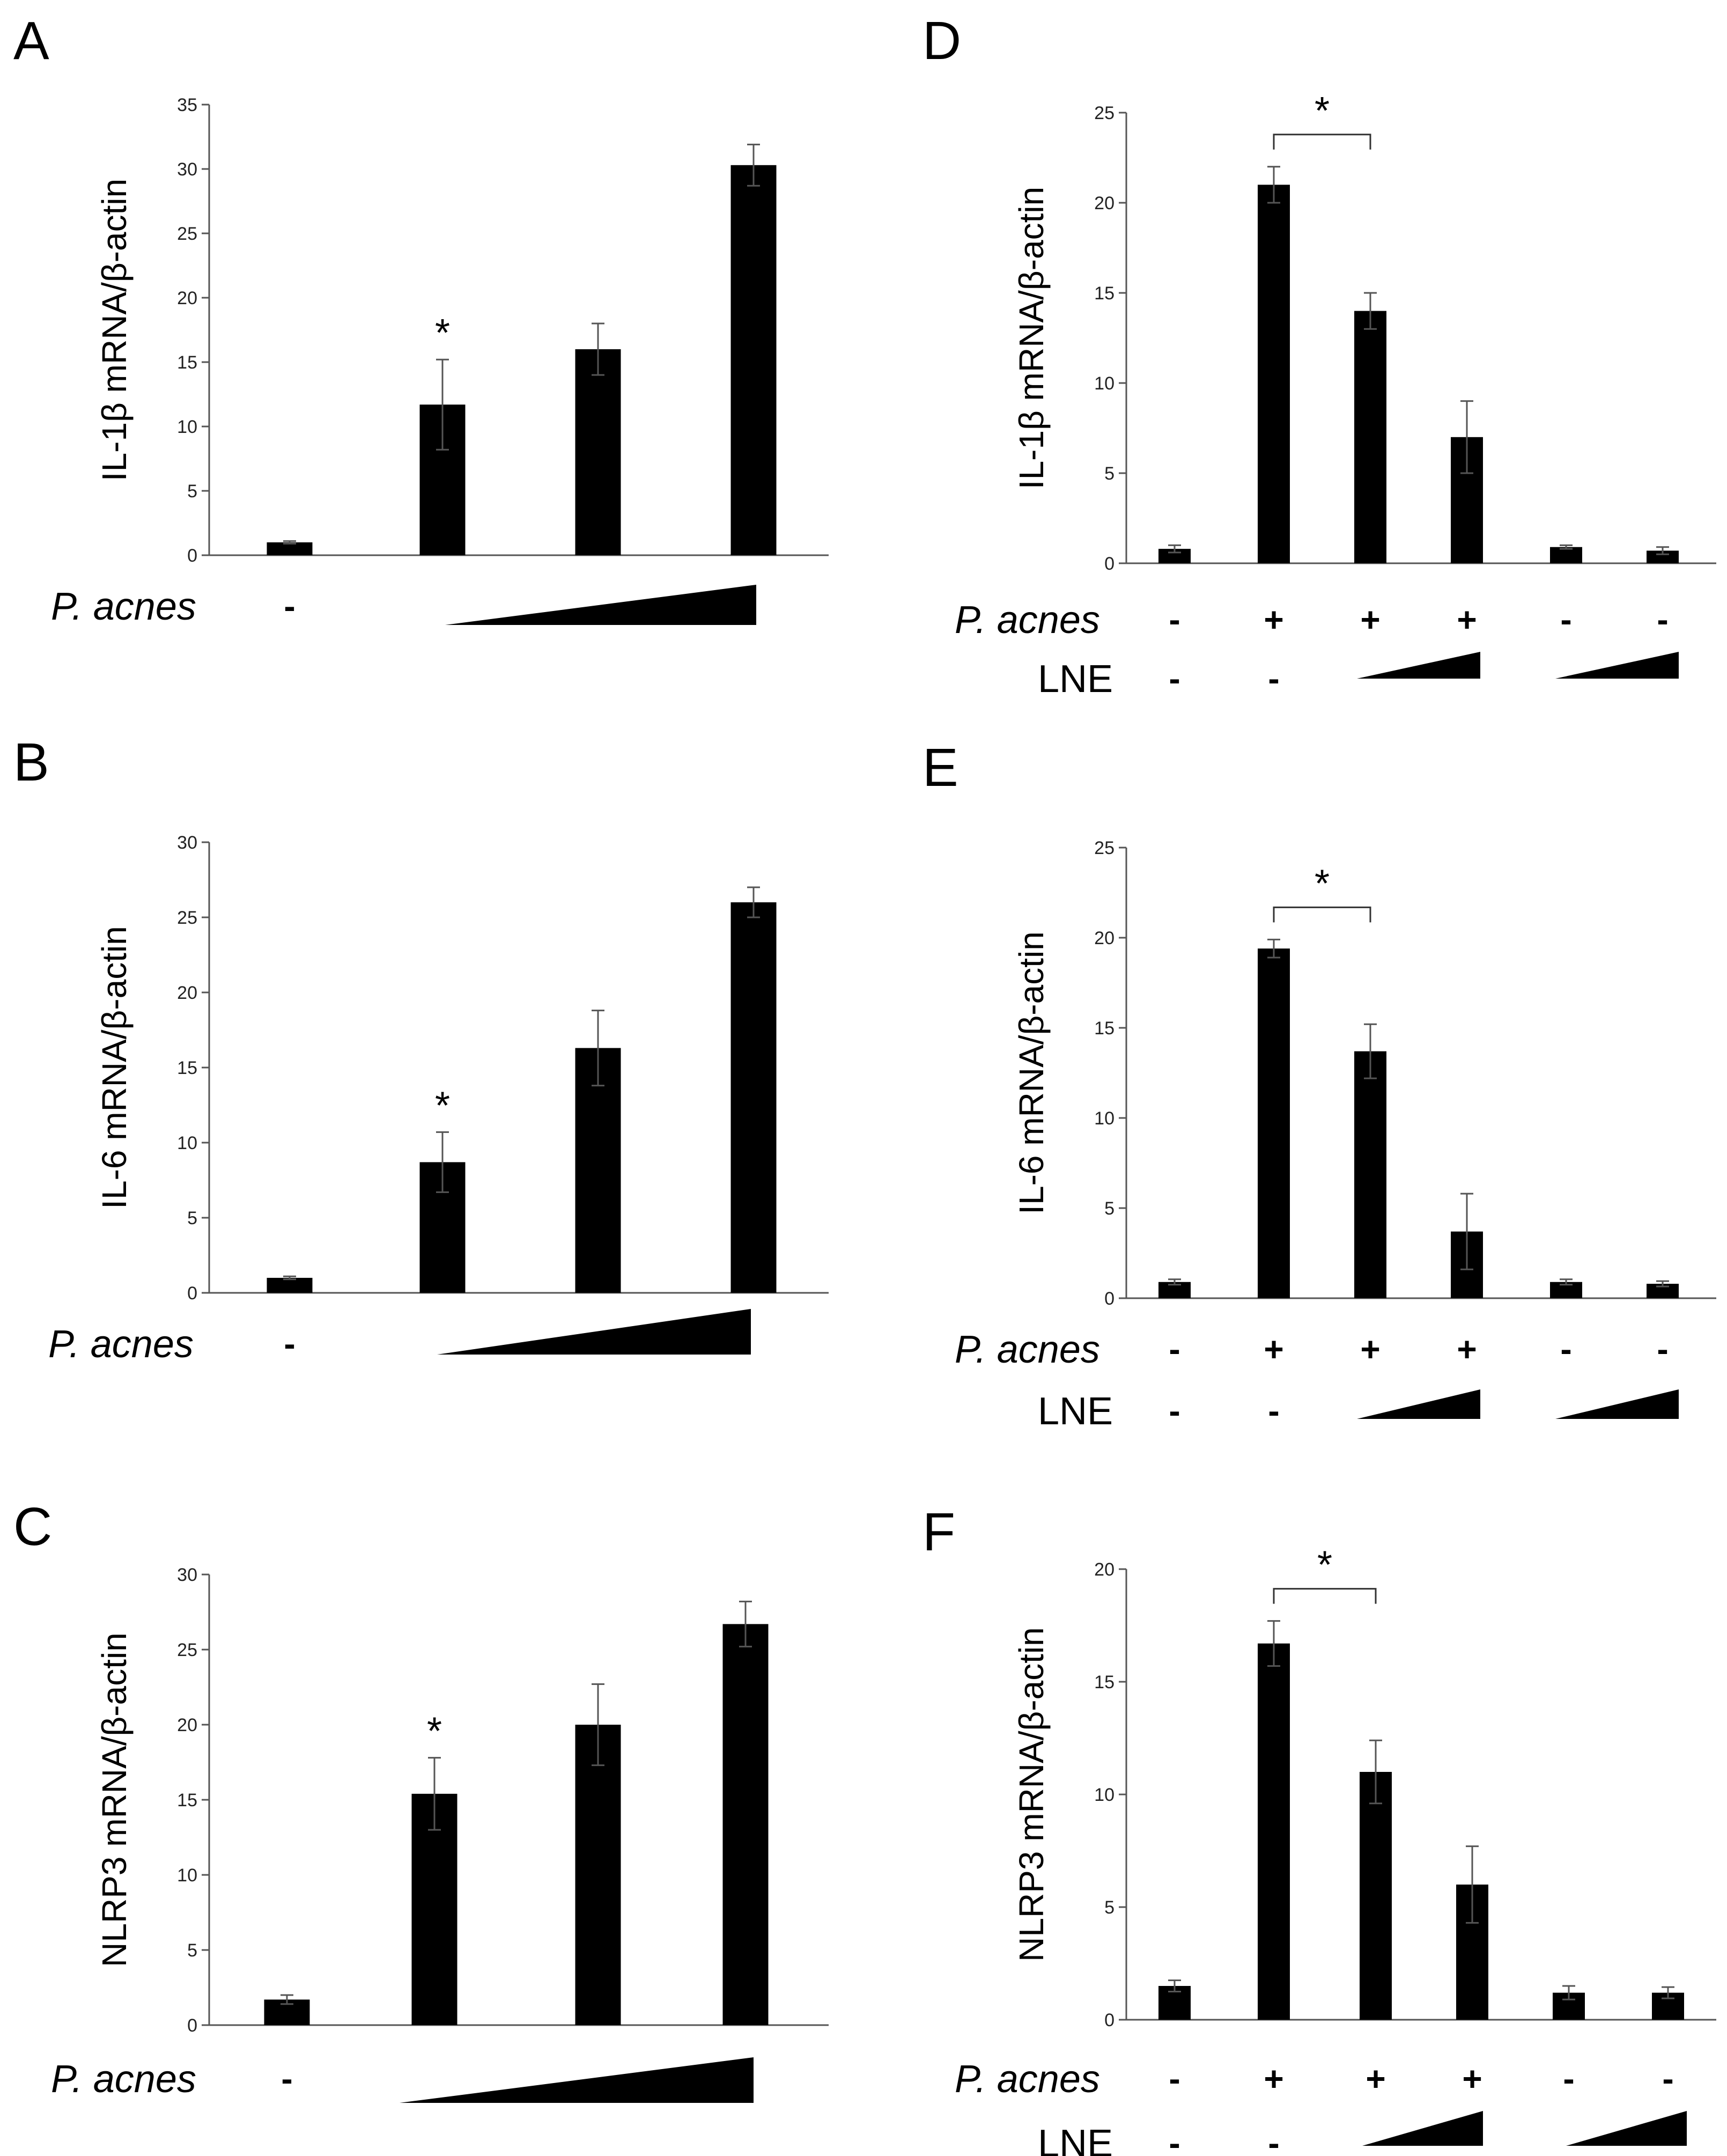  Describe the element at coordinates (1418, 1404) in the screenshot. I see `panel-e-dose-wedge` at that location.